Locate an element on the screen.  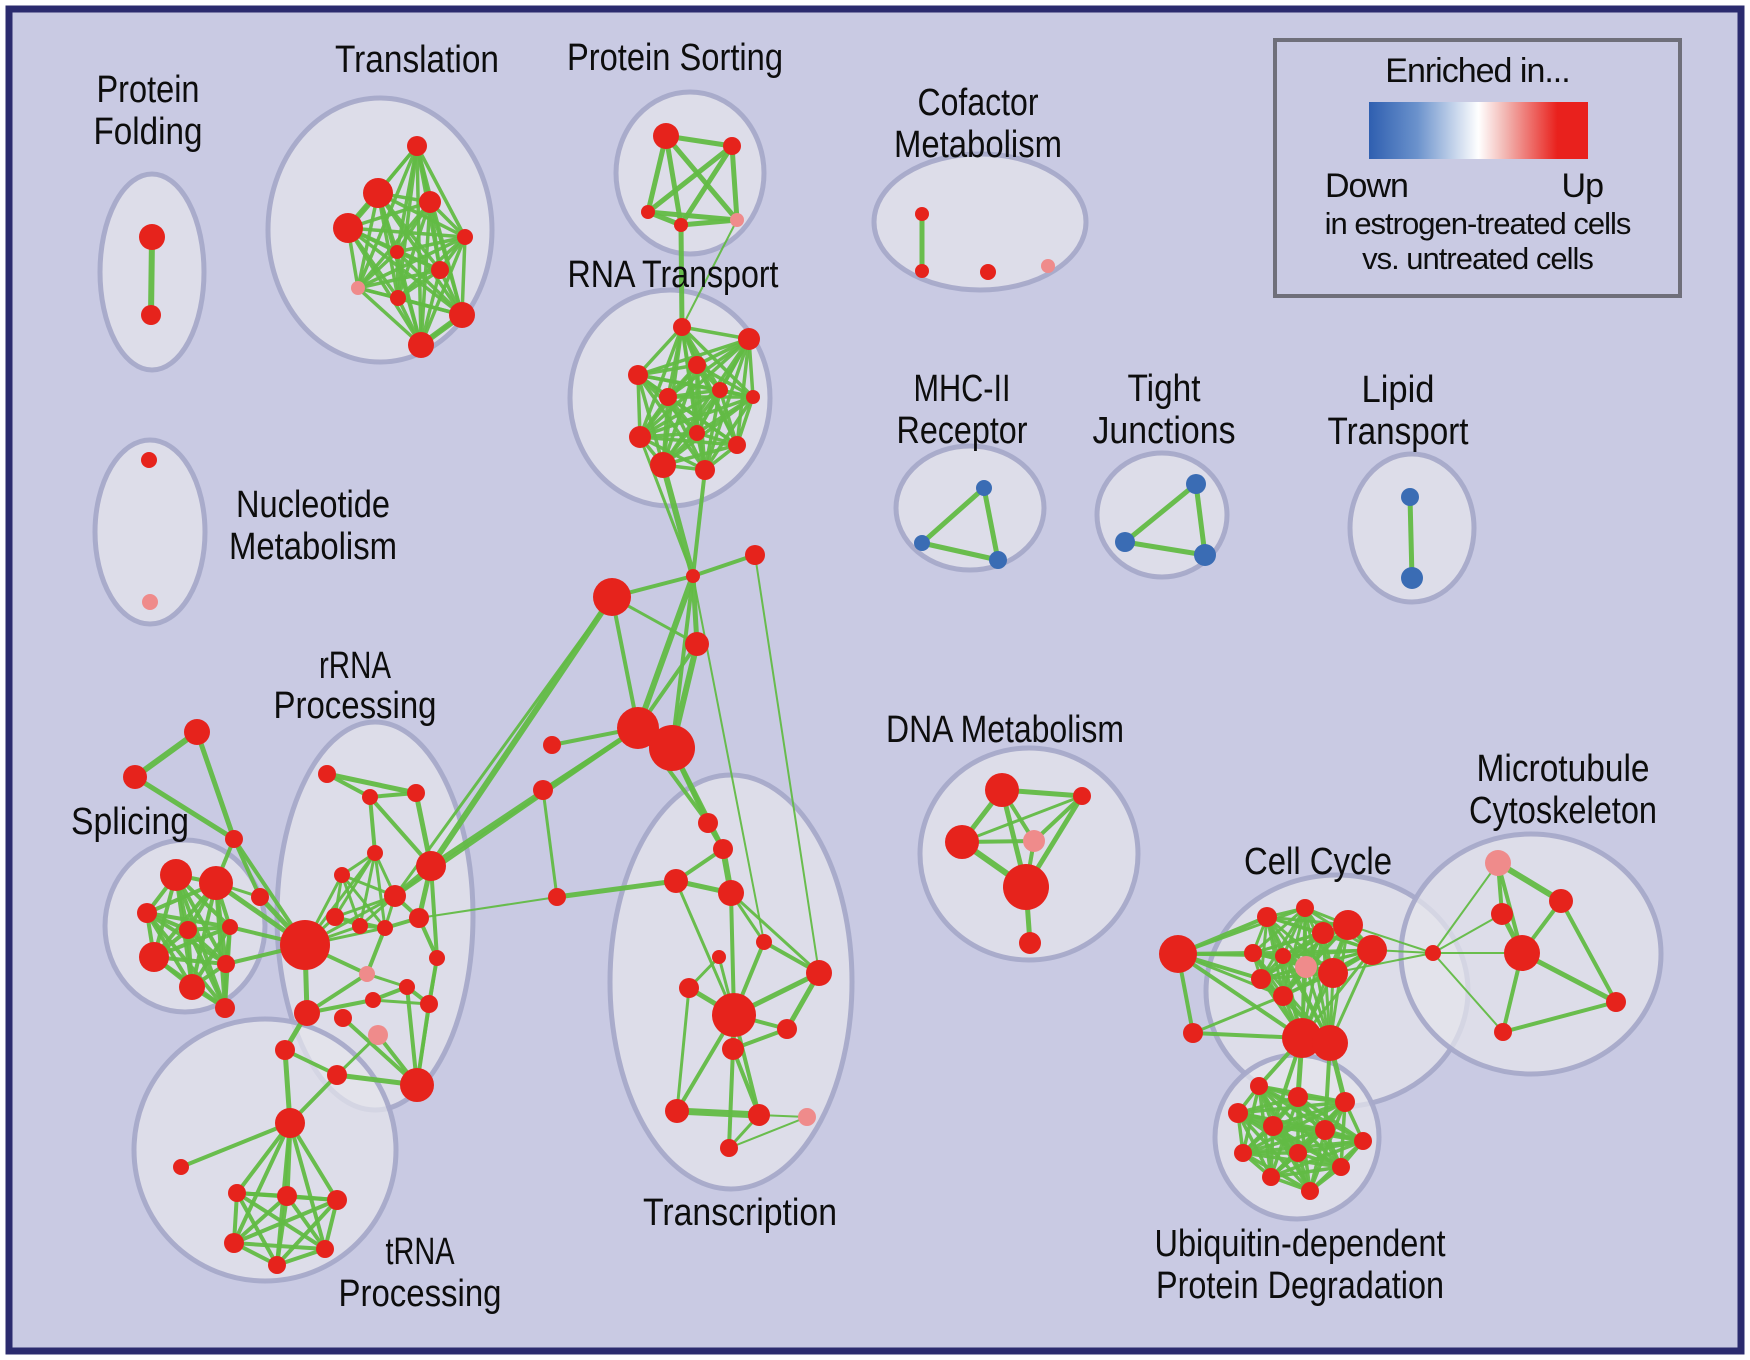
cluster-label-tight-junctions-line2: Junctions is located at coordinates (1164, 431).